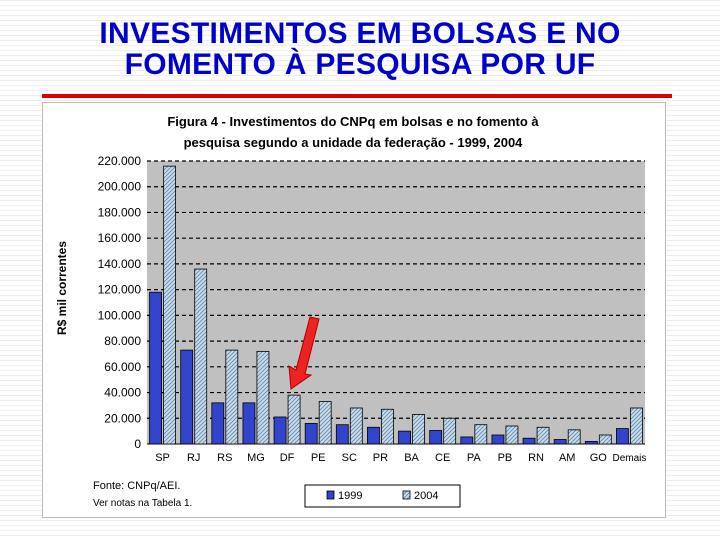 This screenshot has width=720, height=540. I want to click on title-underline, so click(357, 96).